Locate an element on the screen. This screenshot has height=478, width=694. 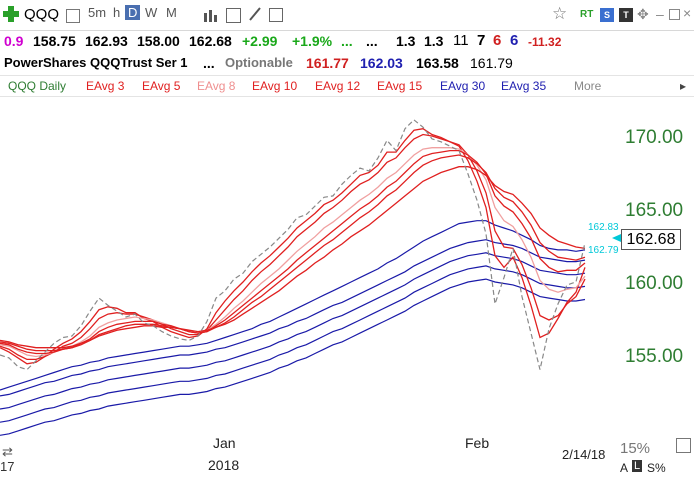
quote-high: 162.93 is located at coordinates (106, 41).